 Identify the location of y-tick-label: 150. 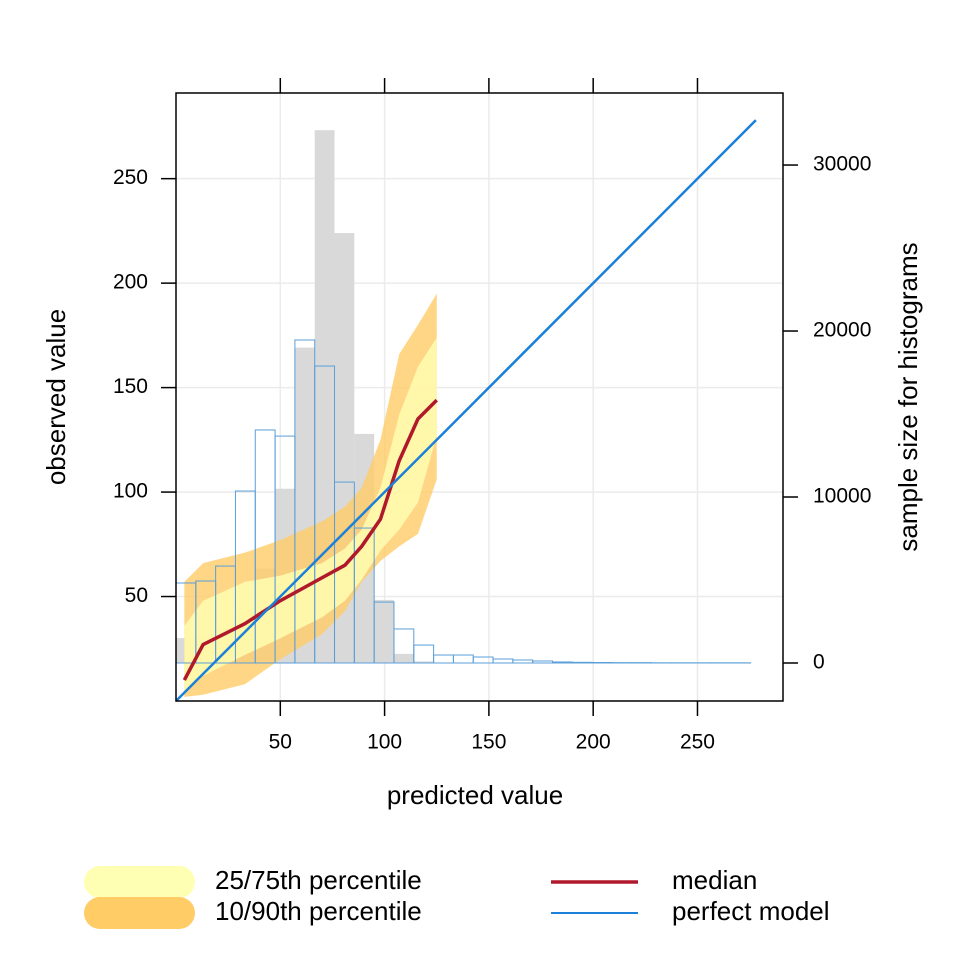
(130, 386).